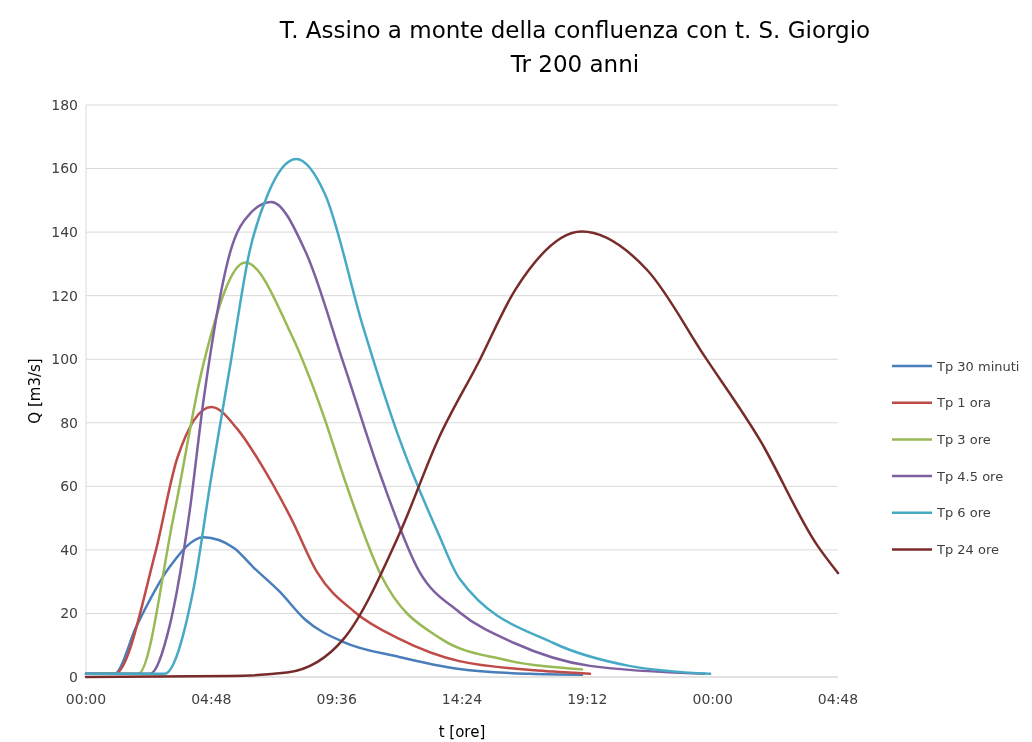  I want to click on legend-label: Tp 1 ora, so click(963, 403).